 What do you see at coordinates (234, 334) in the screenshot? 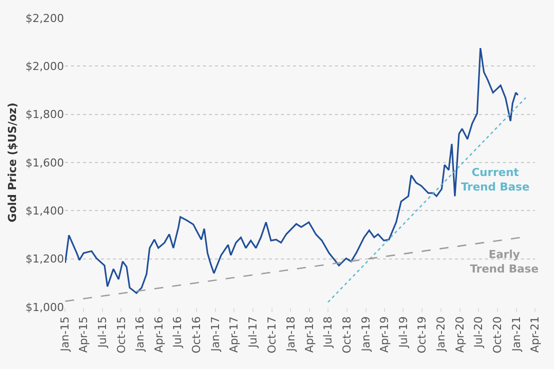
I see `x-tick-label: Apr-17` at bounding box center [234, 334].